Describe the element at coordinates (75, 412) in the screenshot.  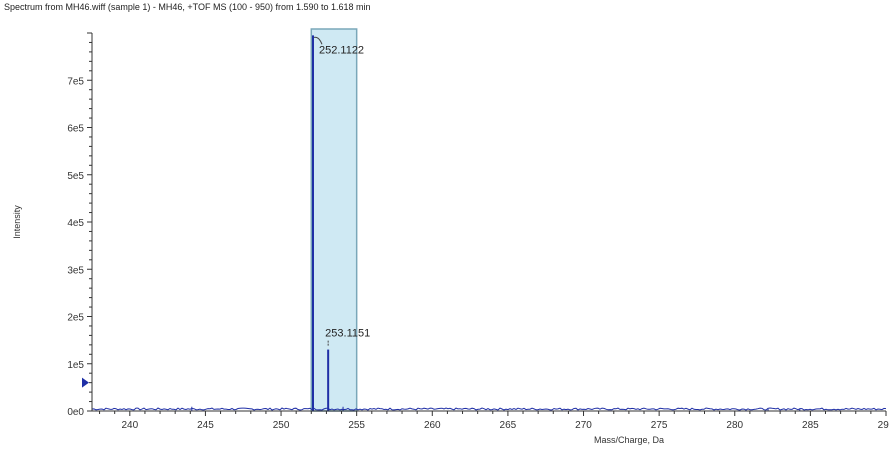
I see `y-tick-label: 0e0` at that location.